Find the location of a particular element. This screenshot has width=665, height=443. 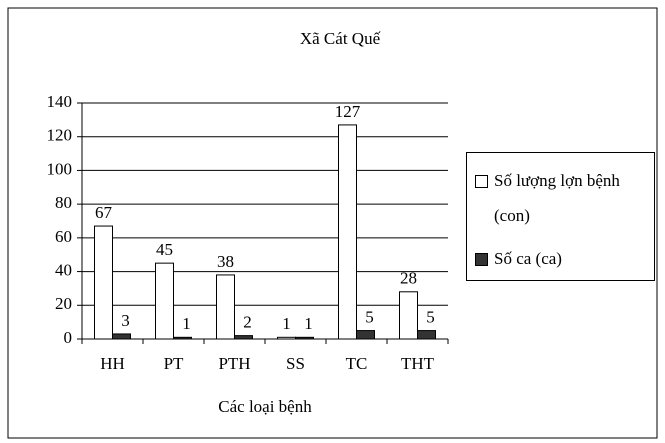

legend-label: Số ca (ca) is located at coordinates (528, 258).